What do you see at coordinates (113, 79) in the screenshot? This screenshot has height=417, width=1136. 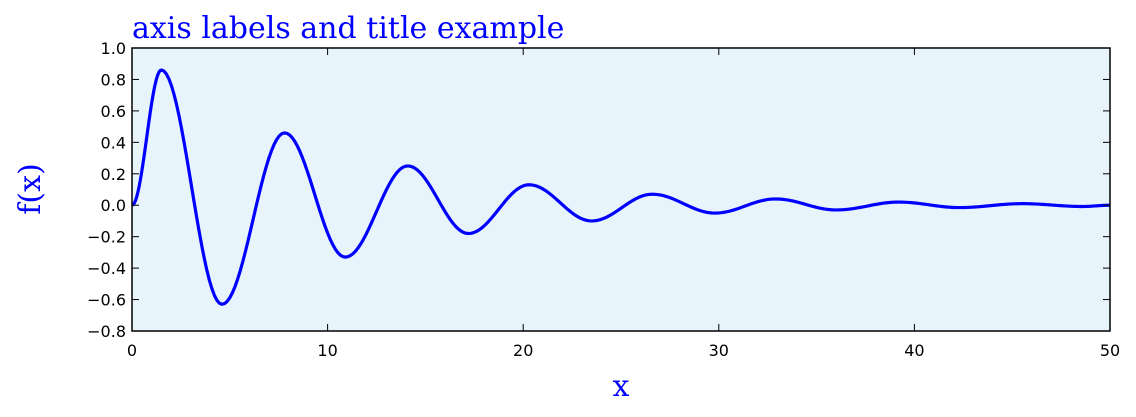 I see `y-tick-label: 0.8` at bounding box center [113, 79].